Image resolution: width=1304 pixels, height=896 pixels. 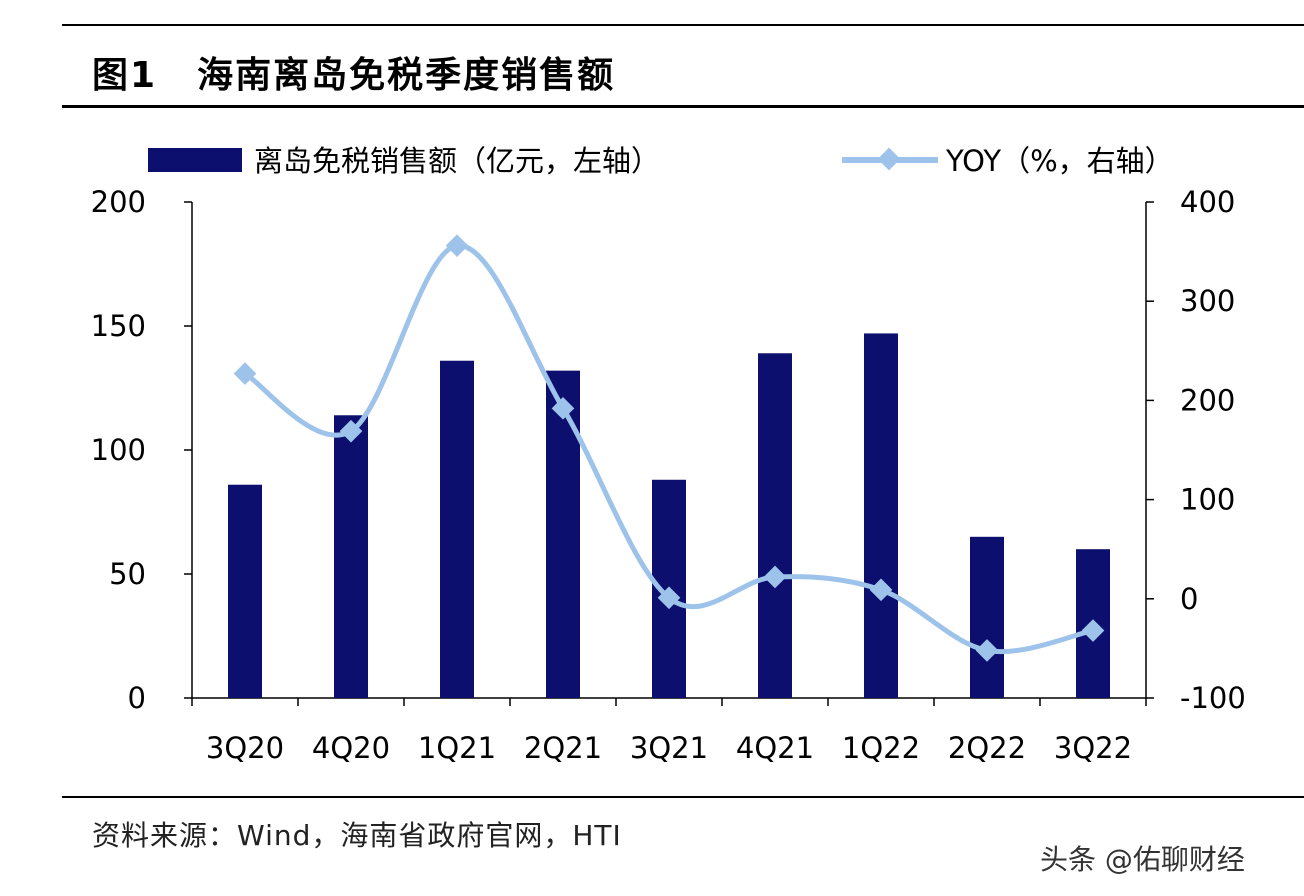 What do you see at coordinates (987, 748) in the screenshot?
I see `x-tick-label: 2Q22` at bounding box center [987, 748].